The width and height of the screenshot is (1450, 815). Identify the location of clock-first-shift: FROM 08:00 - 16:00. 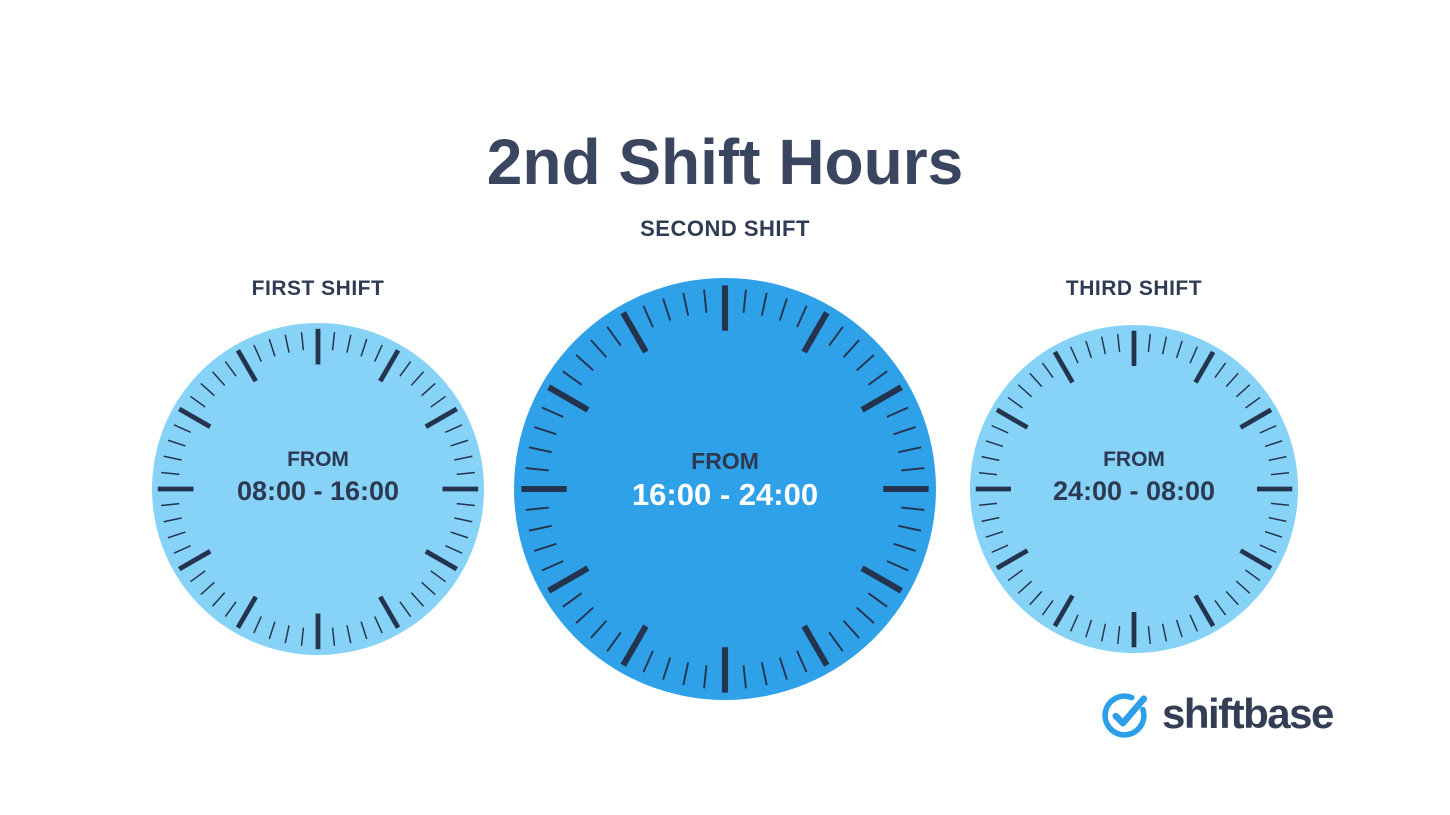
(318, 489).